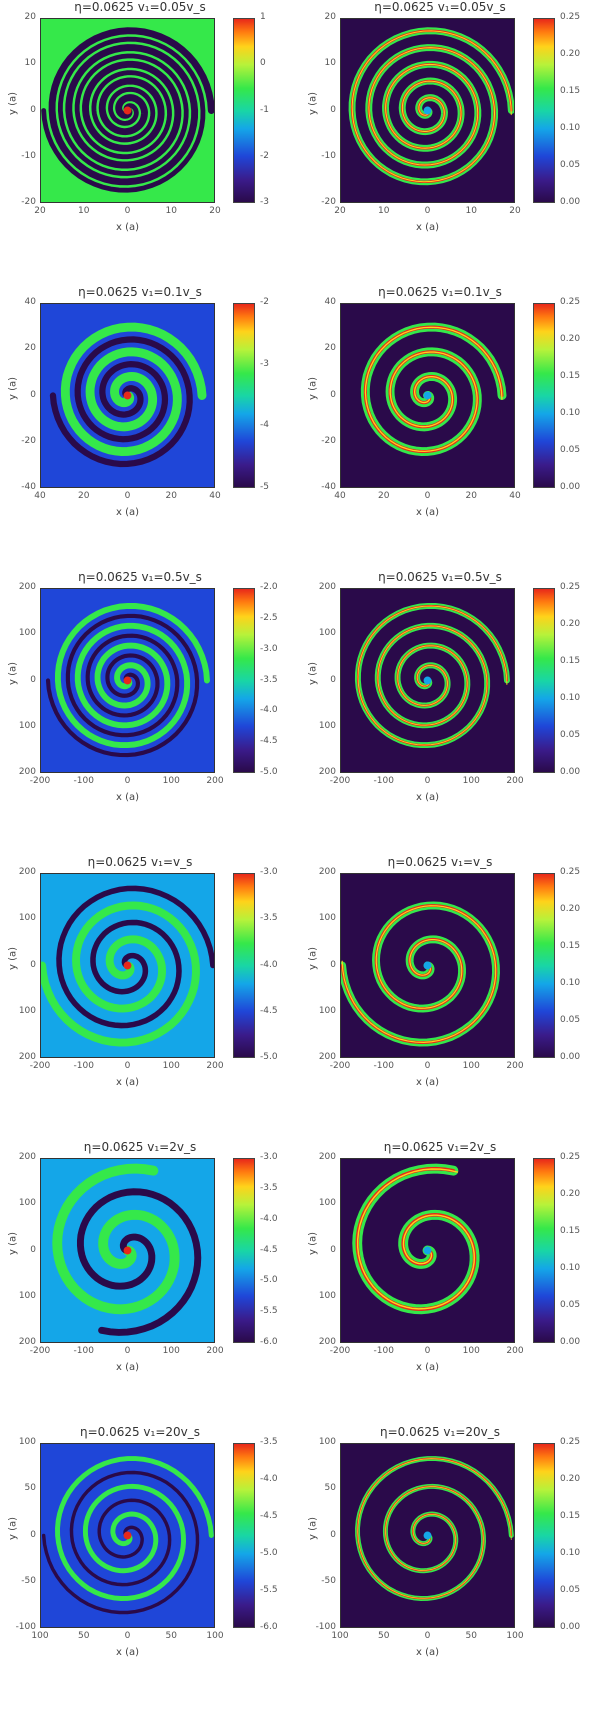 This screenshot has width=600, height=1719. I want to click on panel-title: η=0.0625 v₁=0.5v_s, so click(440, 577).